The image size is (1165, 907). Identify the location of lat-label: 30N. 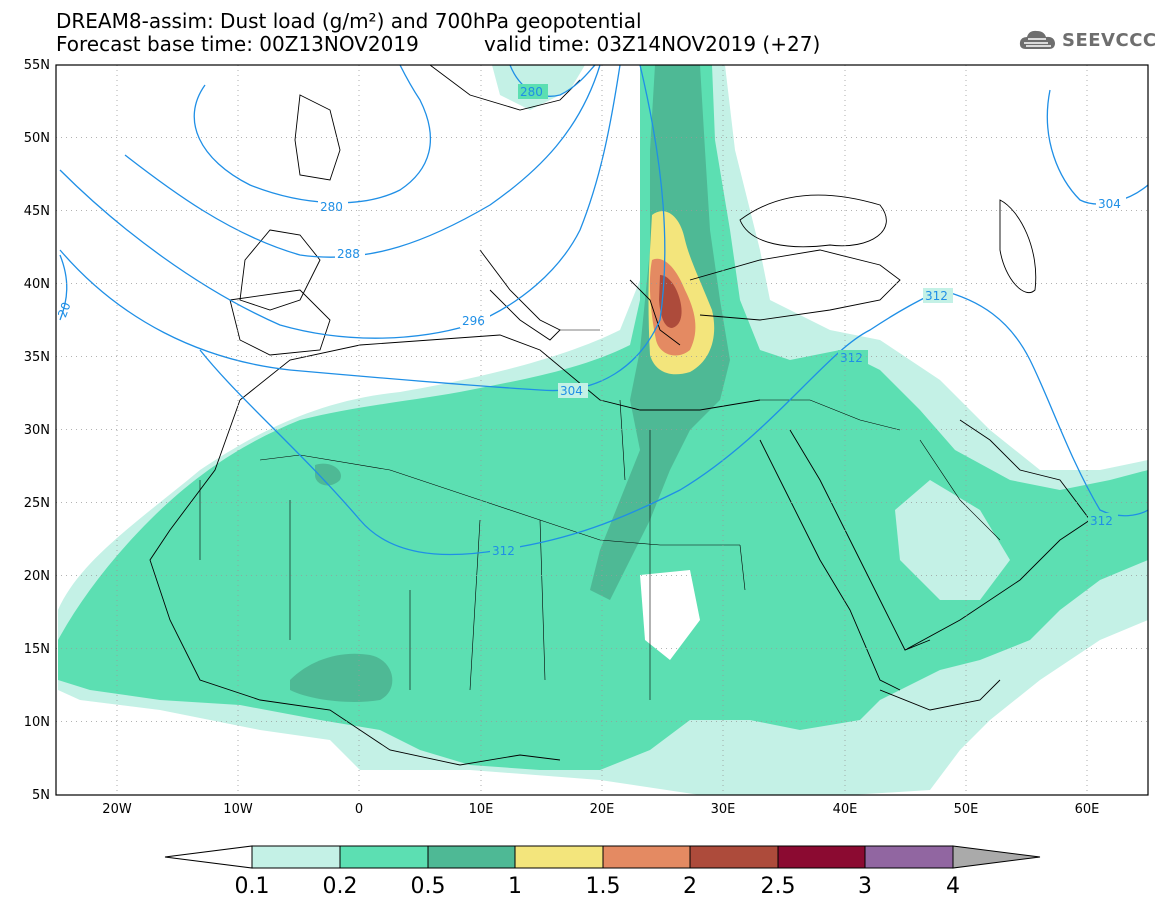
(37, 430).